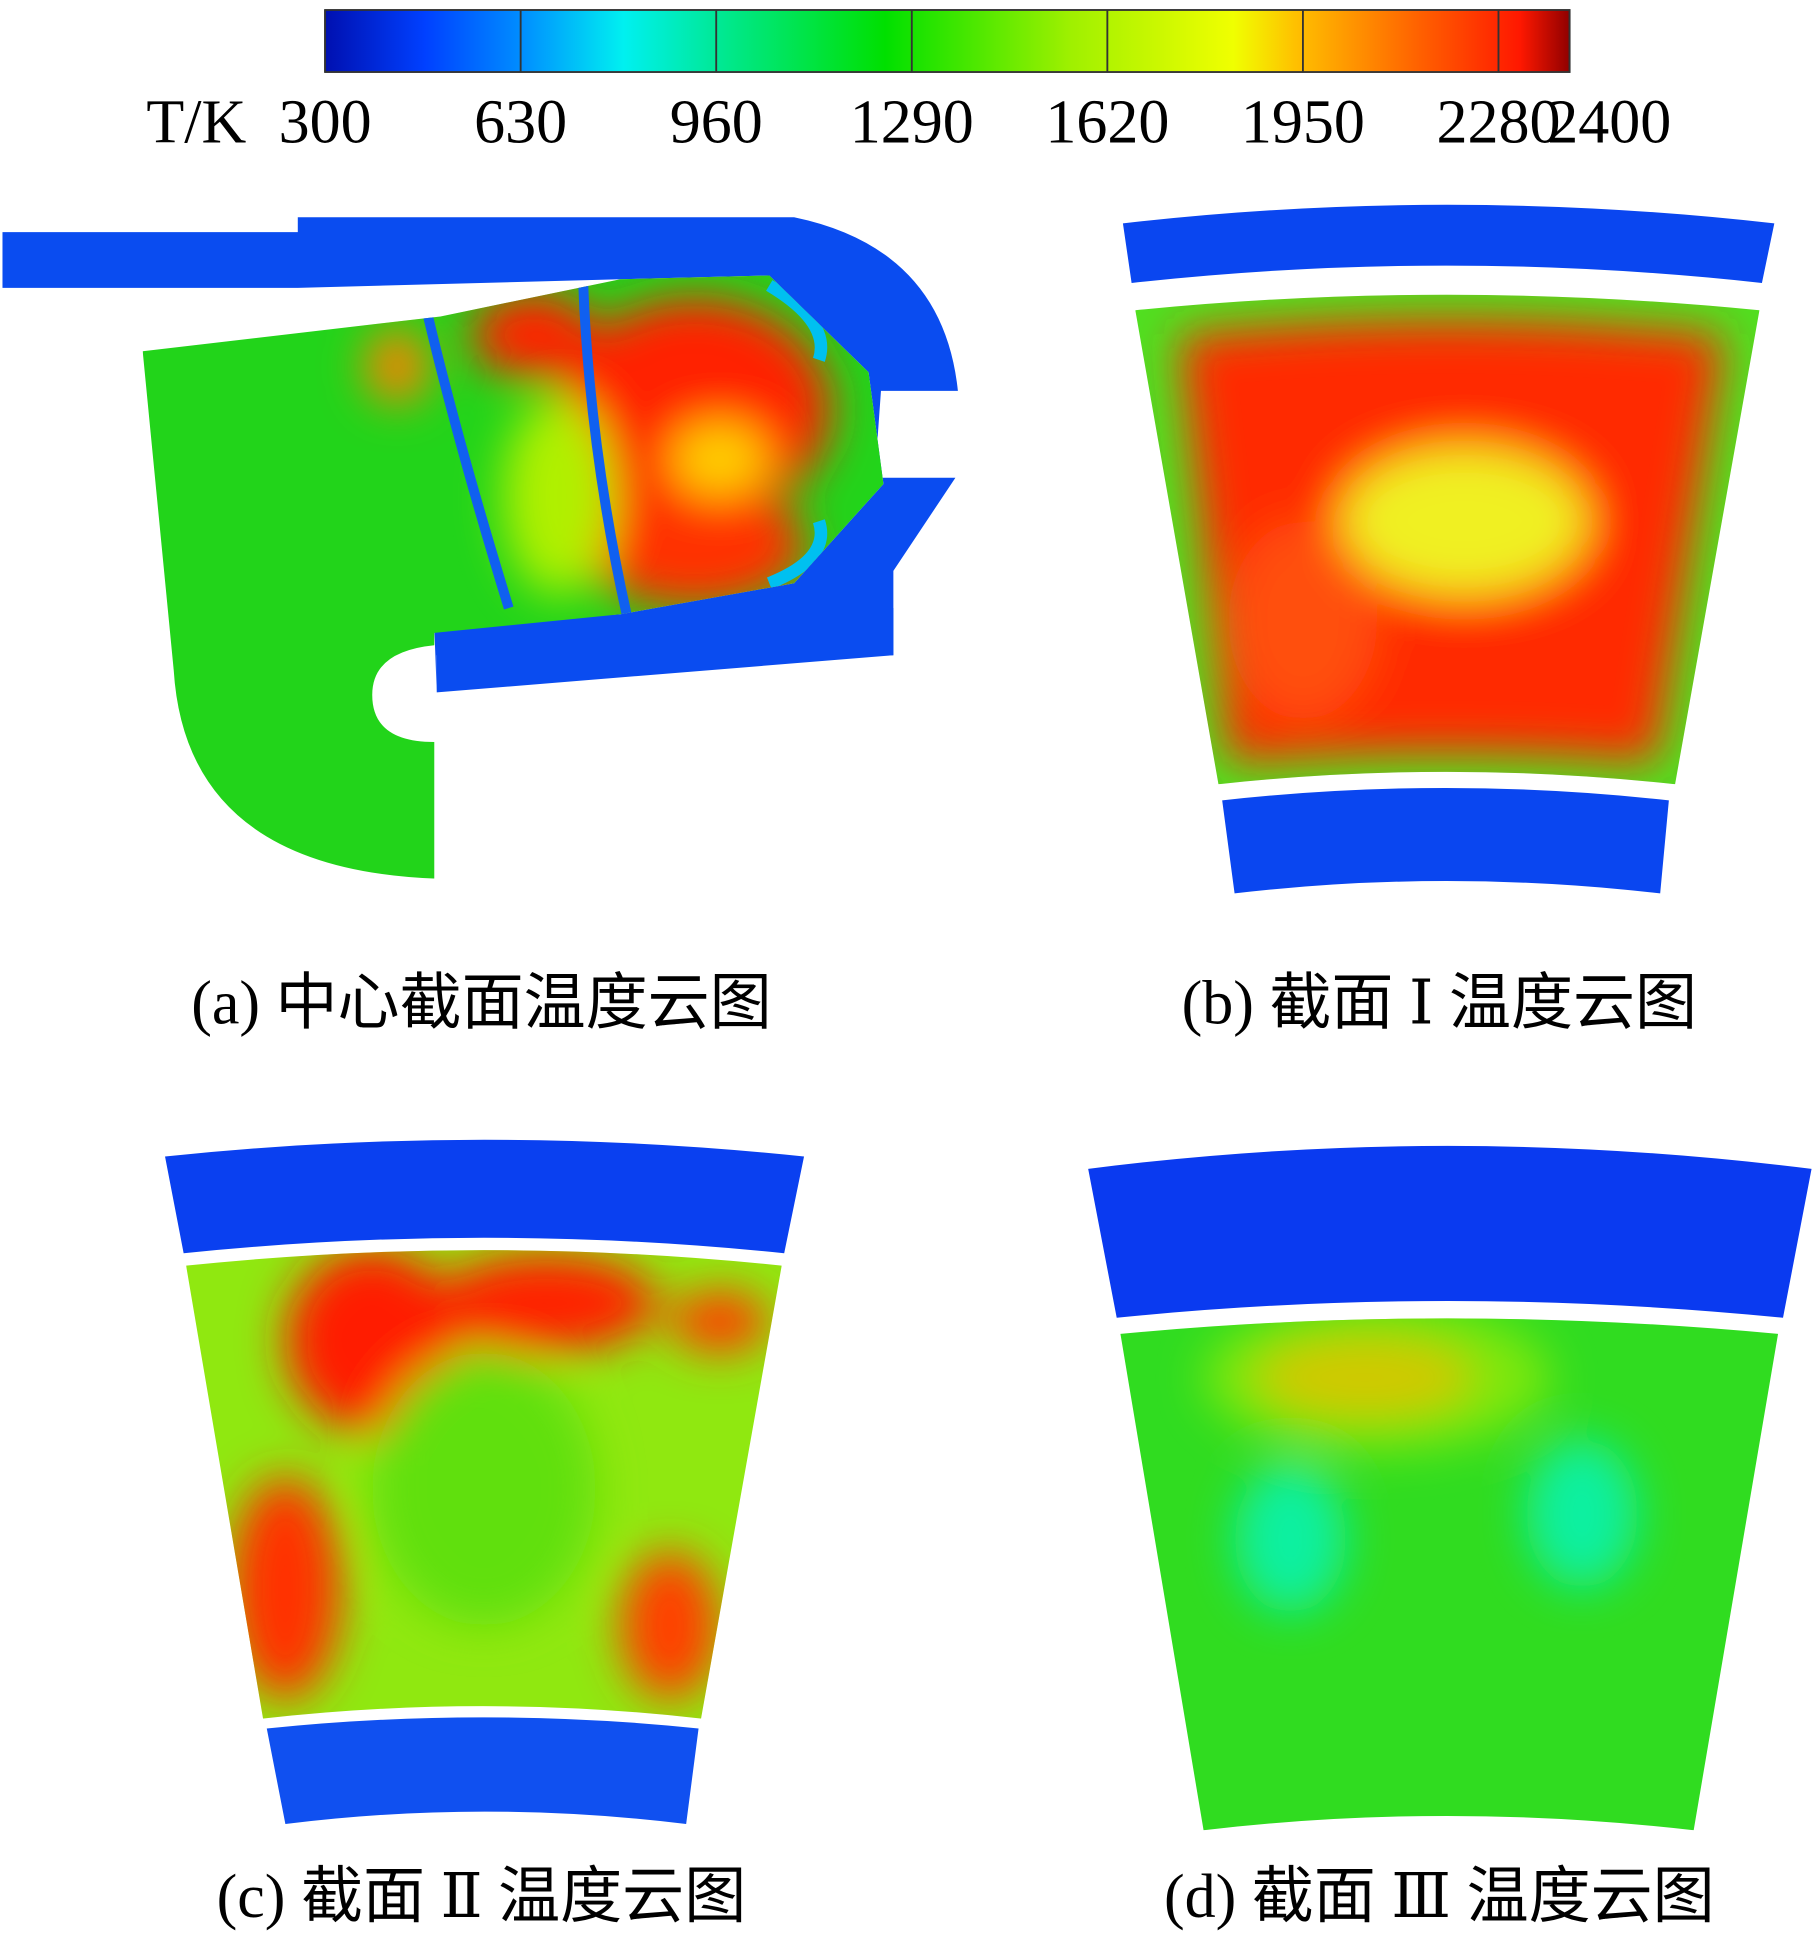  What do you see at coordinates (1439, 1004) in the screenshot?
I see `caption: (b) 截面 Ⅰ 温度云图` at bounding box center [1439, 1004].